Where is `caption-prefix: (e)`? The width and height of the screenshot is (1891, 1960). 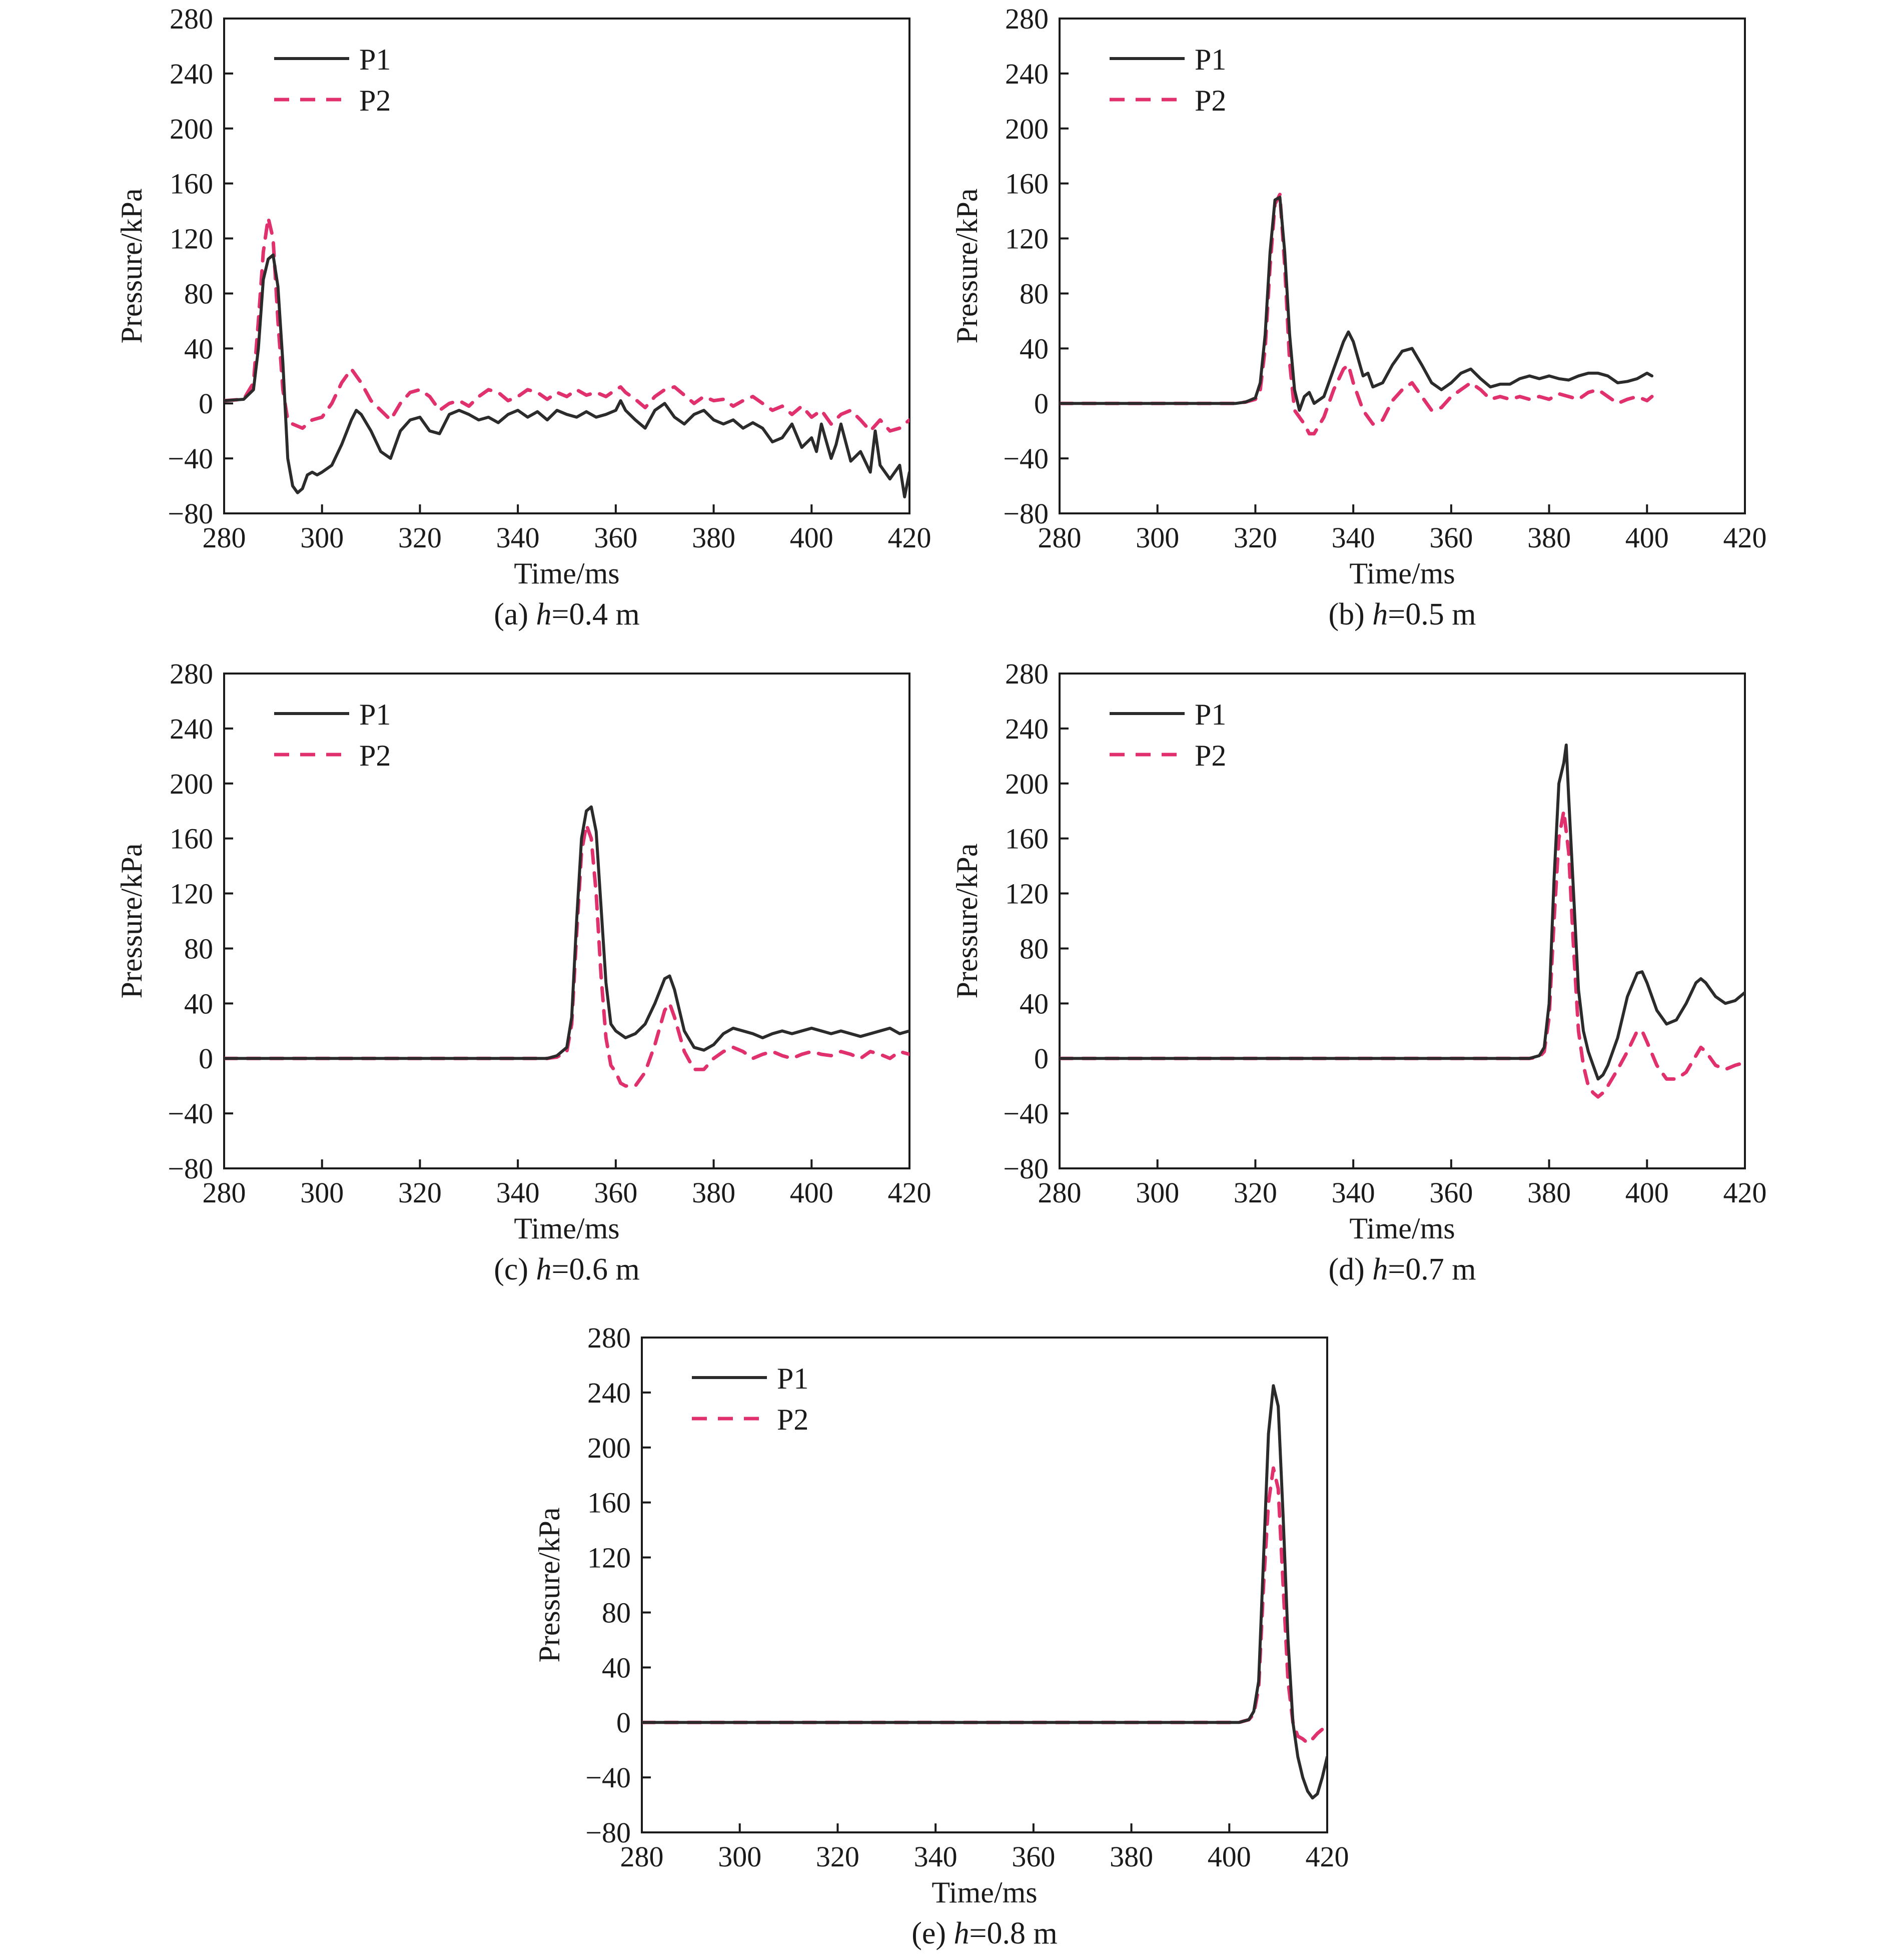
caption-prefix: (e) is located at coordinates (933, 1933).